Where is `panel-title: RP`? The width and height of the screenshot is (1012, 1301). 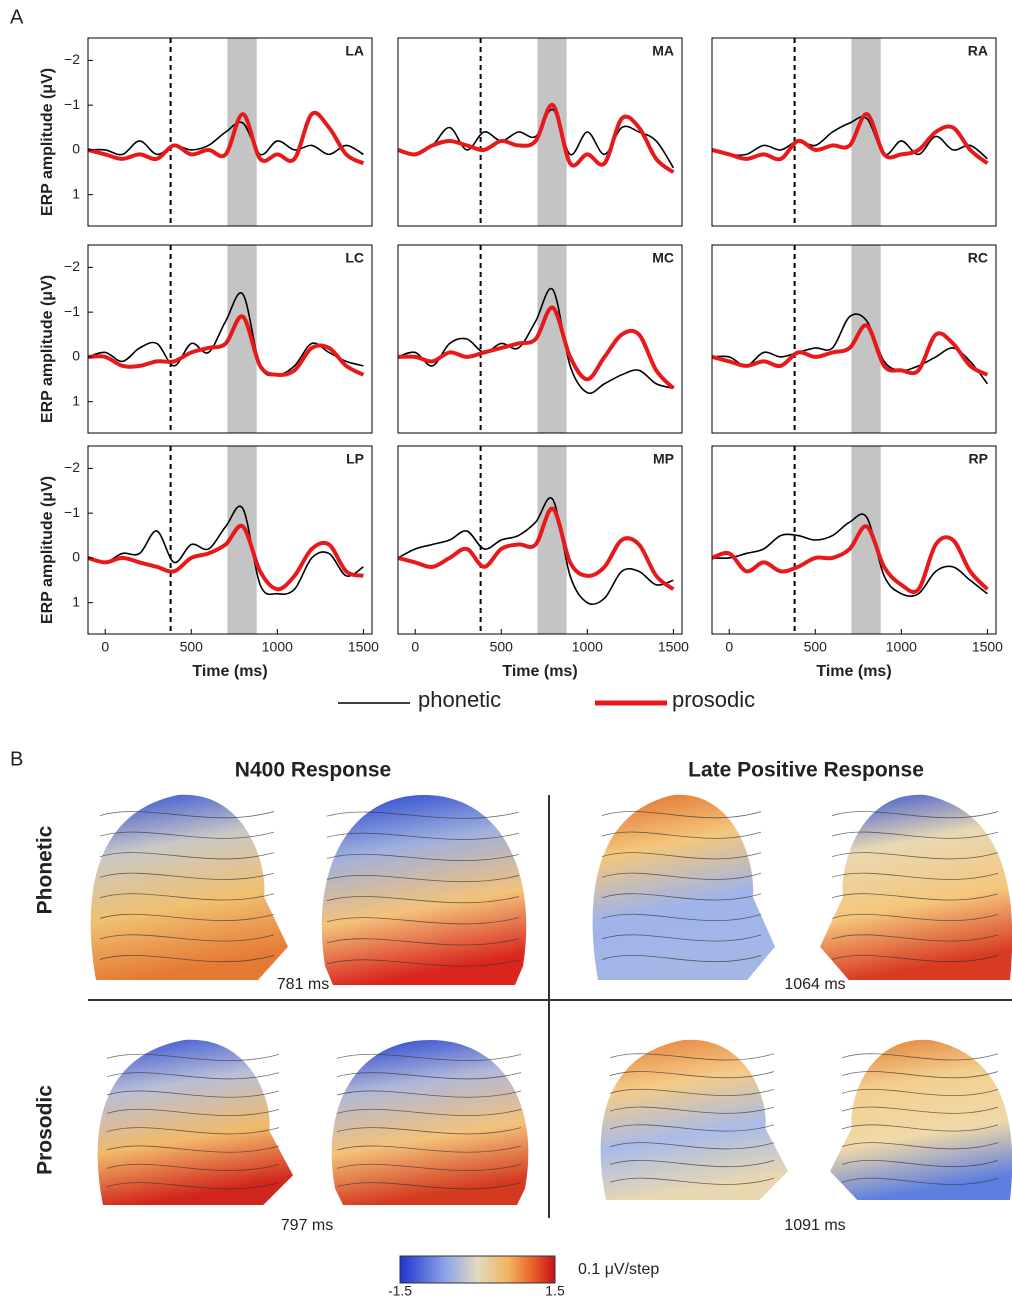 panel-title: RP is located at coordinates (978, 459).